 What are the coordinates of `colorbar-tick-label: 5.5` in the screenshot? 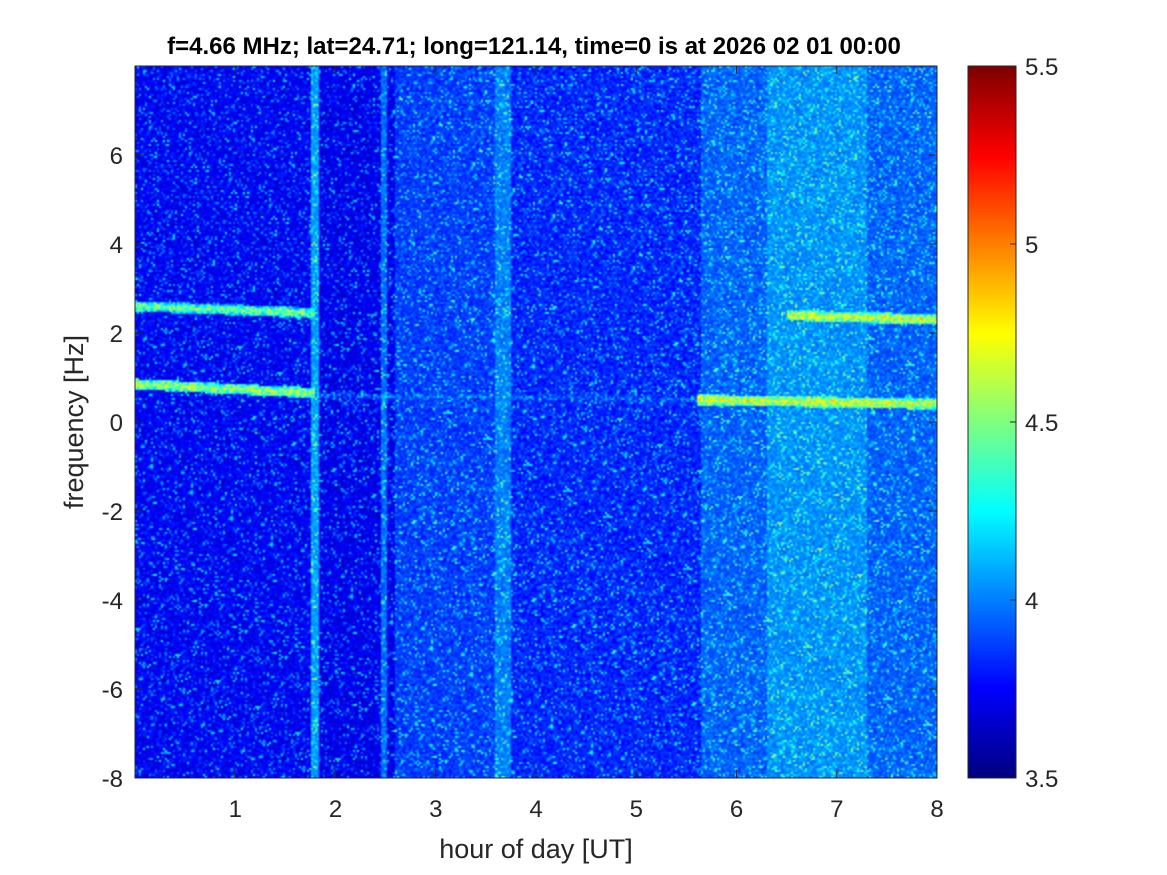 It's located at (1041, 67).